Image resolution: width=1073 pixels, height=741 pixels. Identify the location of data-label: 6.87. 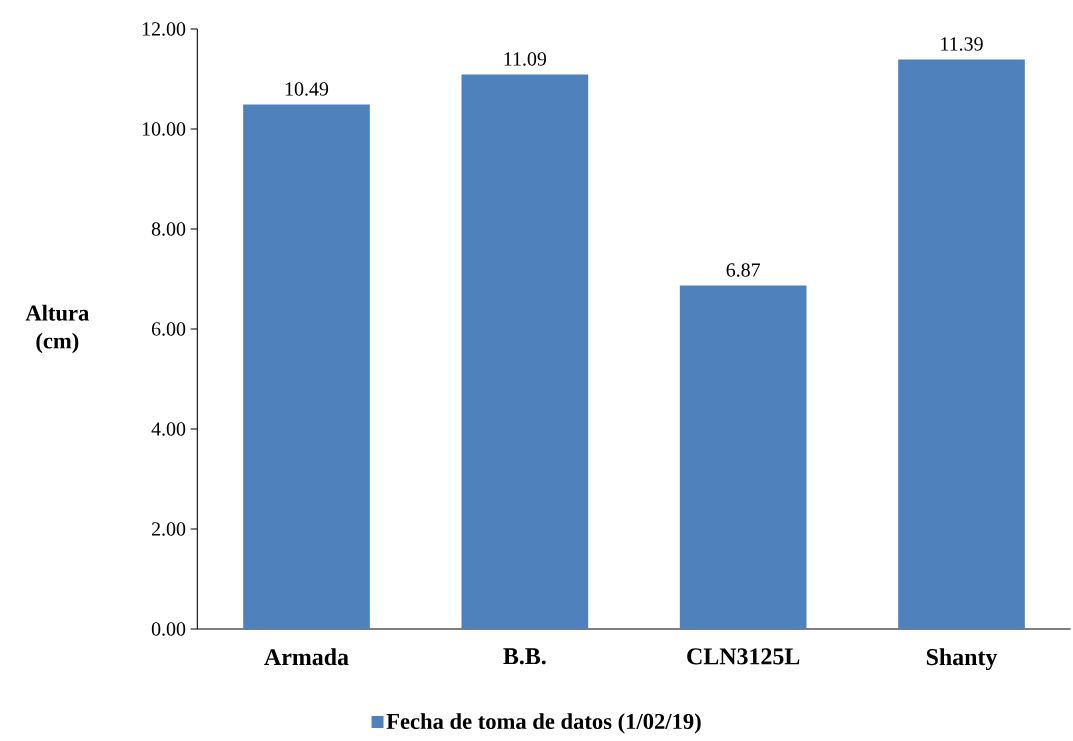
(743, 270).